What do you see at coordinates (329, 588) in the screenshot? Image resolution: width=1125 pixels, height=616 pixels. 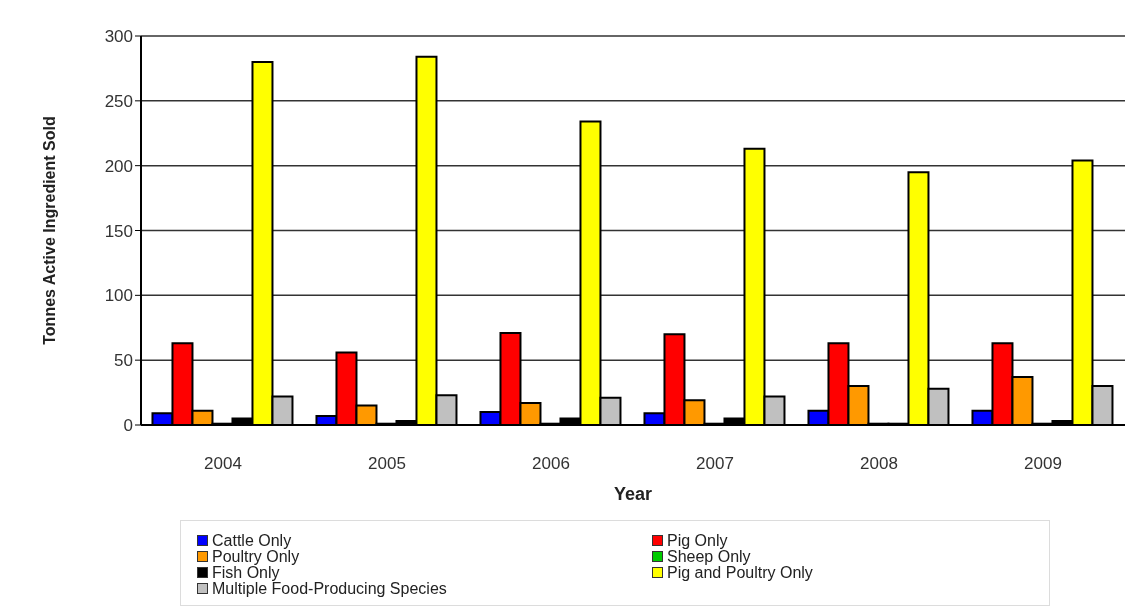 I see `legend-label: Multiple Food-Producing Species` at bounding box center [329, 588].